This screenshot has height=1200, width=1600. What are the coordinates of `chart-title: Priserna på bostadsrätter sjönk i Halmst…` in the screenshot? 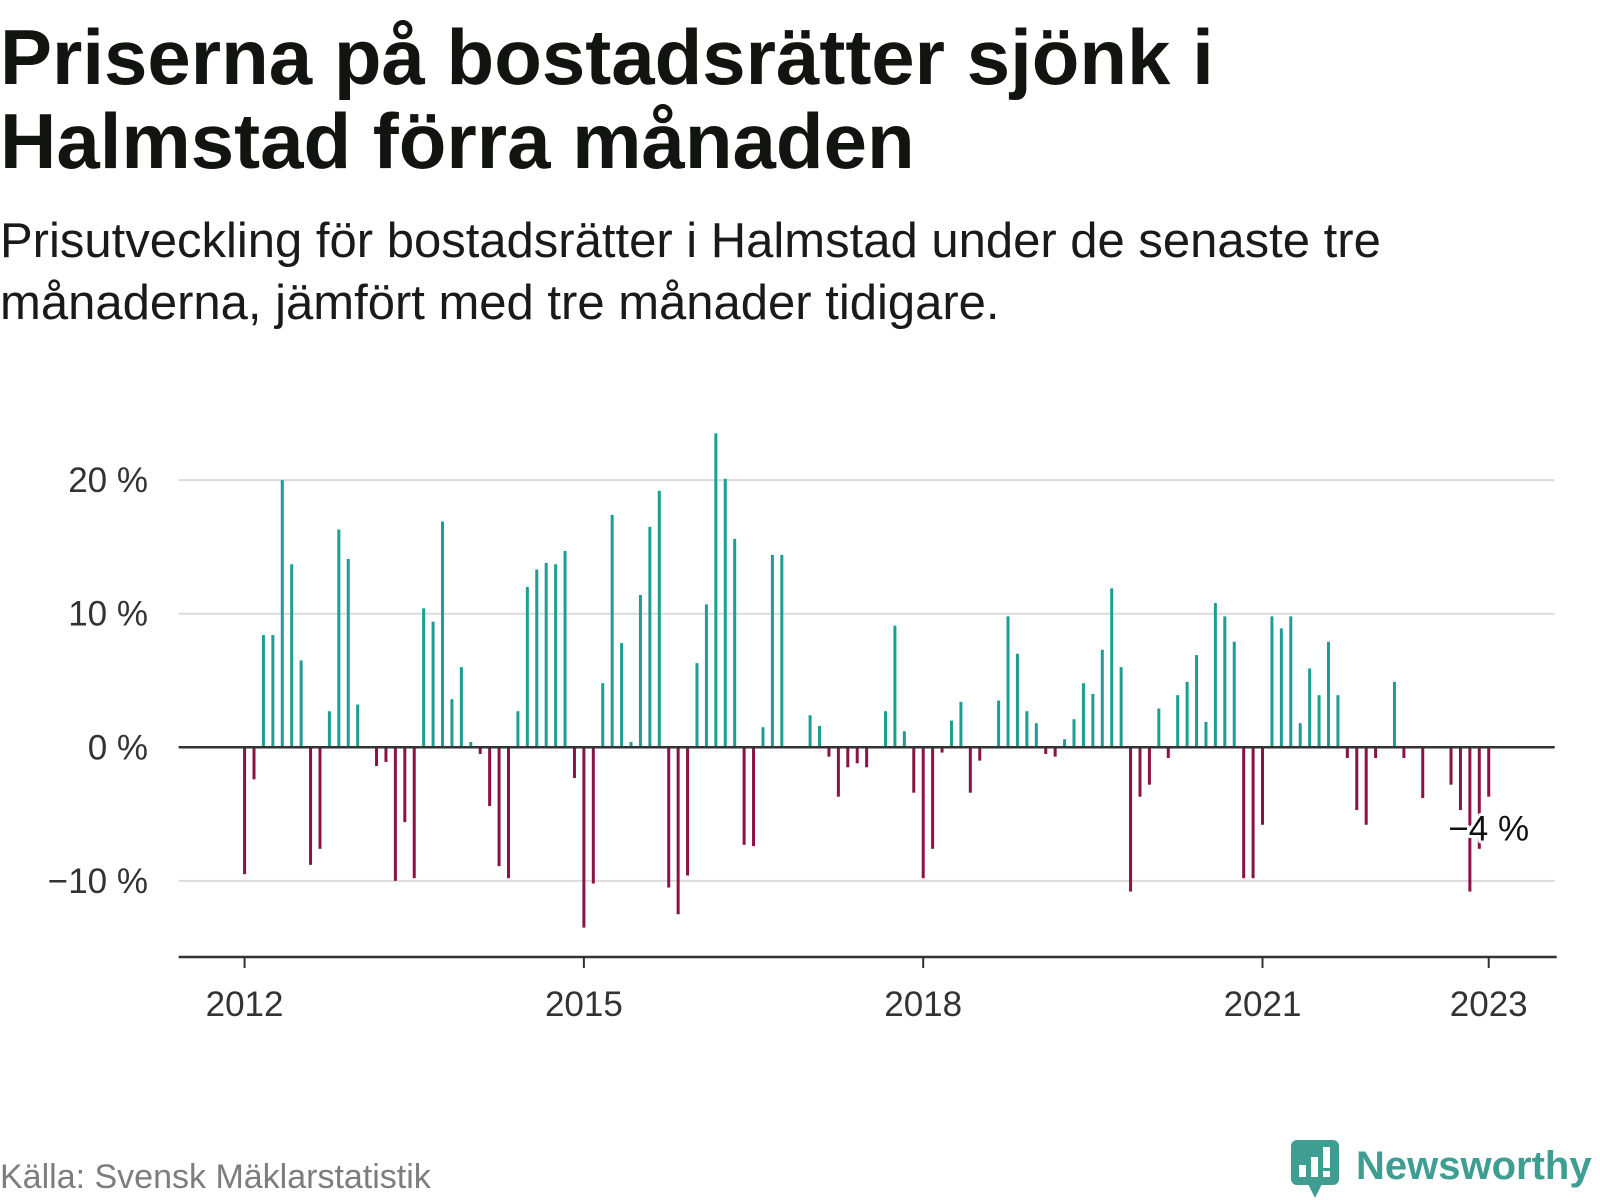 It's located at (607, 99).